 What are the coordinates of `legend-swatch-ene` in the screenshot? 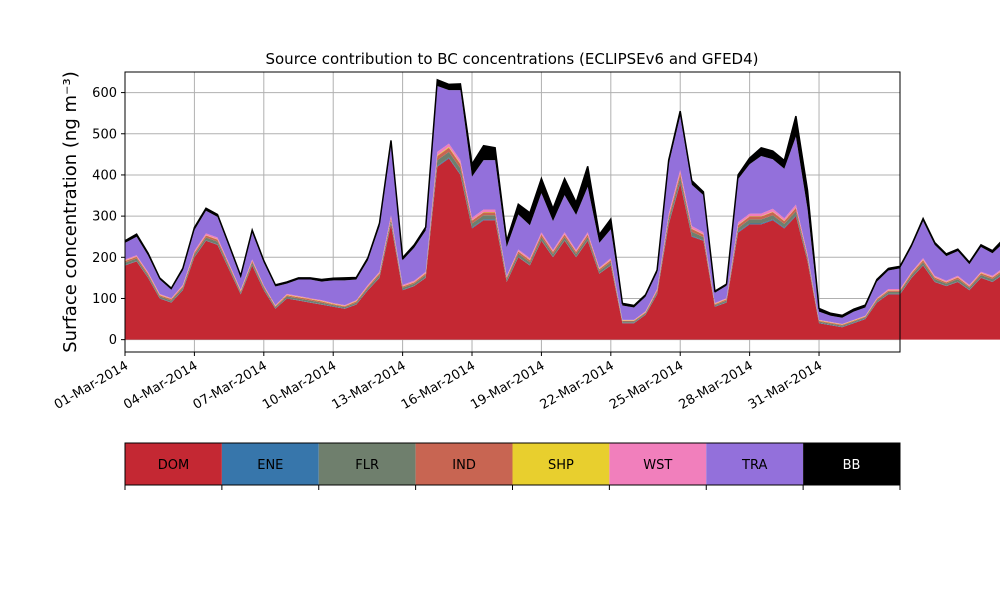 It's located at (270, 464).